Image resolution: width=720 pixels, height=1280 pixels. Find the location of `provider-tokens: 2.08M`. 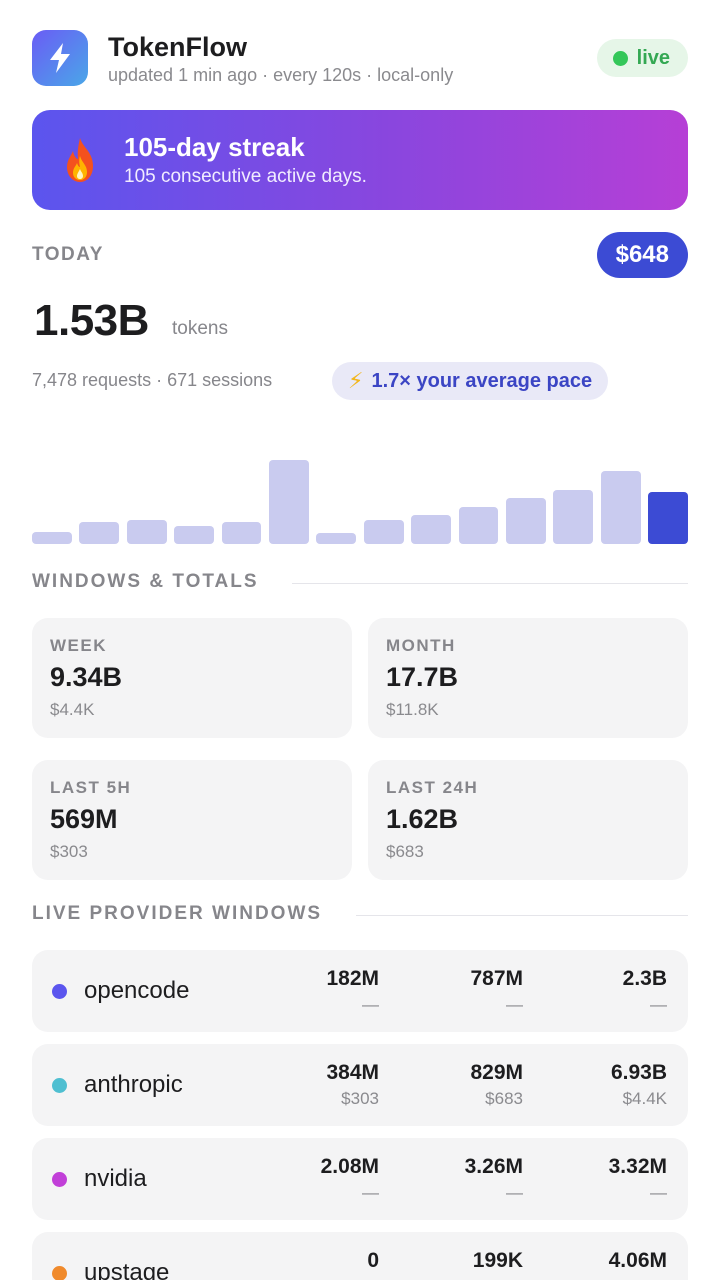

provider-tokens: 2.08M is located at coordinates (349, 1166).